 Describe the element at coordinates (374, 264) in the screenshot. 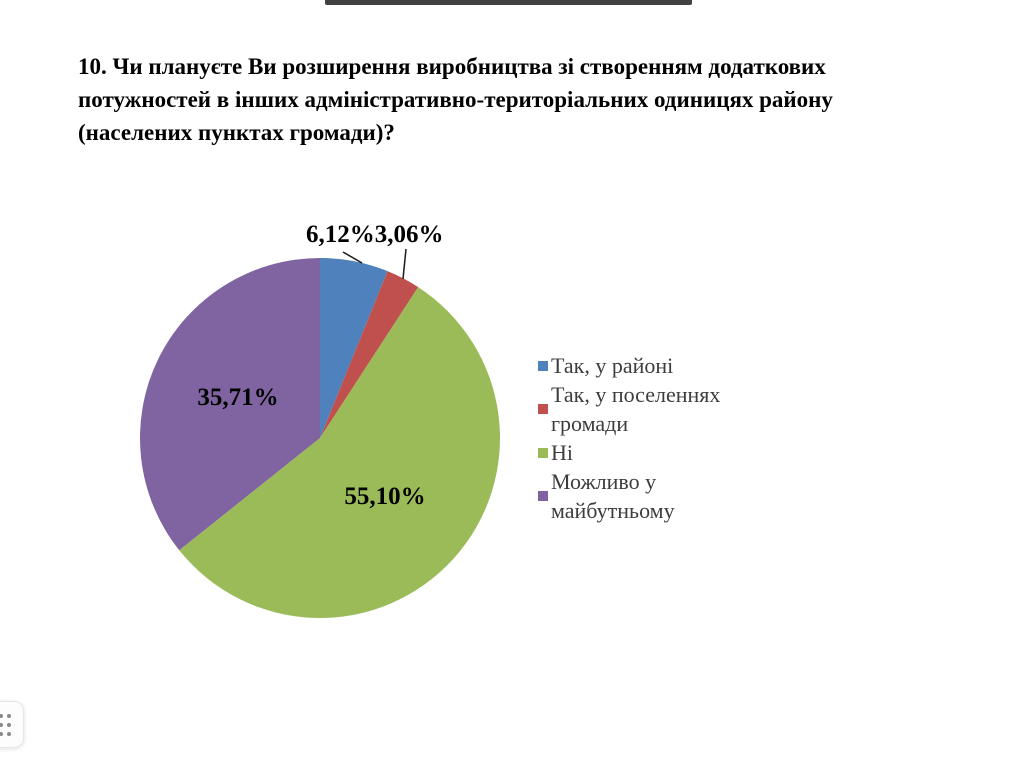

I see `leader-lines` at that location.